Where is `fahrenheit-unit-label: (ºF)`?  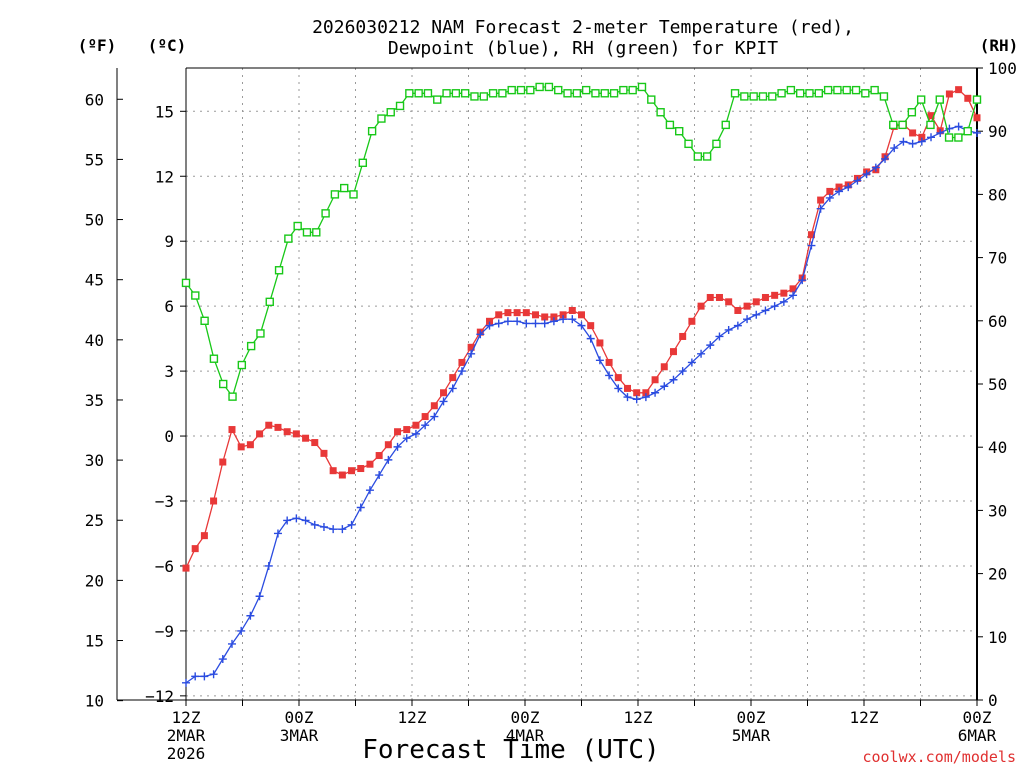
fahrenheit-unit-label: (ºF) is located at coordinates (97, 45).